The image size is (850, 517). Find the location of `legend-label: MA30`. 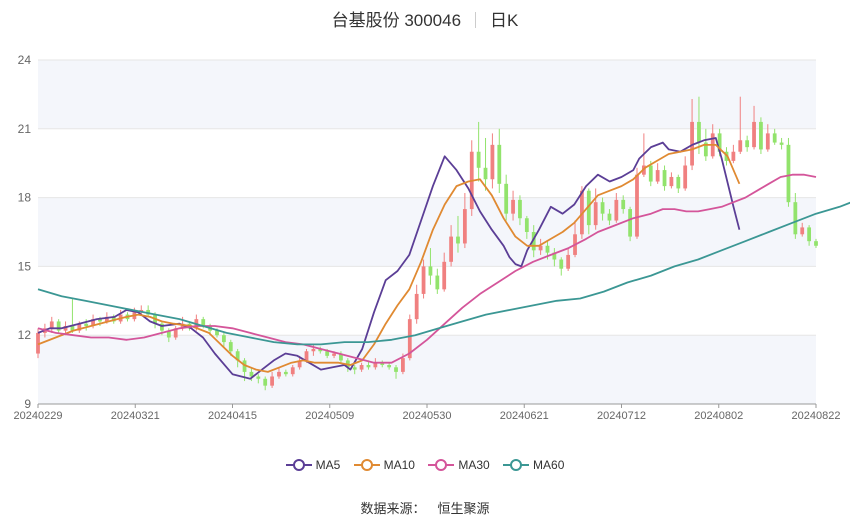

legend-label: MA30 is located at coordinates (474, 465).